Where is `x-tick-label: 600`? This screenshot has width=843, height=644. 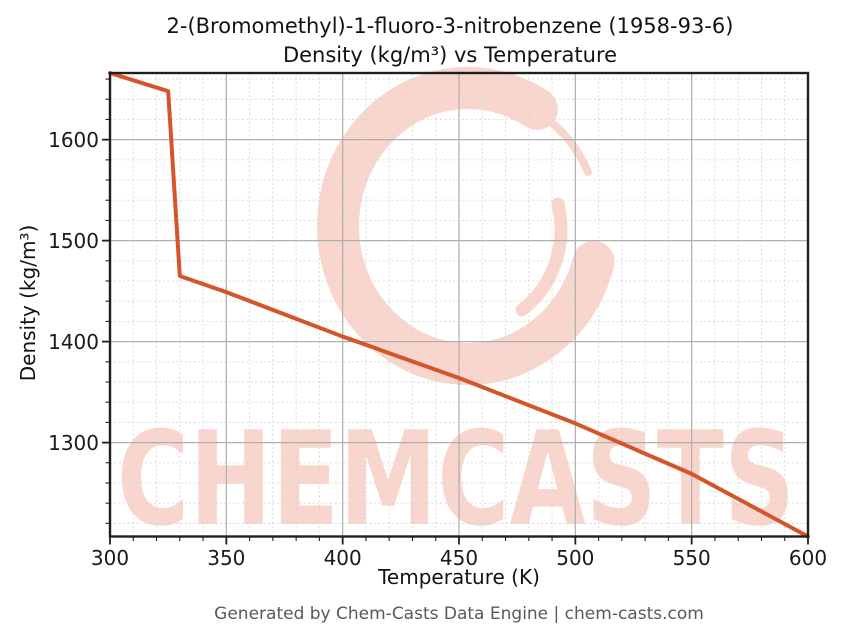
x-tick-label: 600 is located at coordinates (808, 558).